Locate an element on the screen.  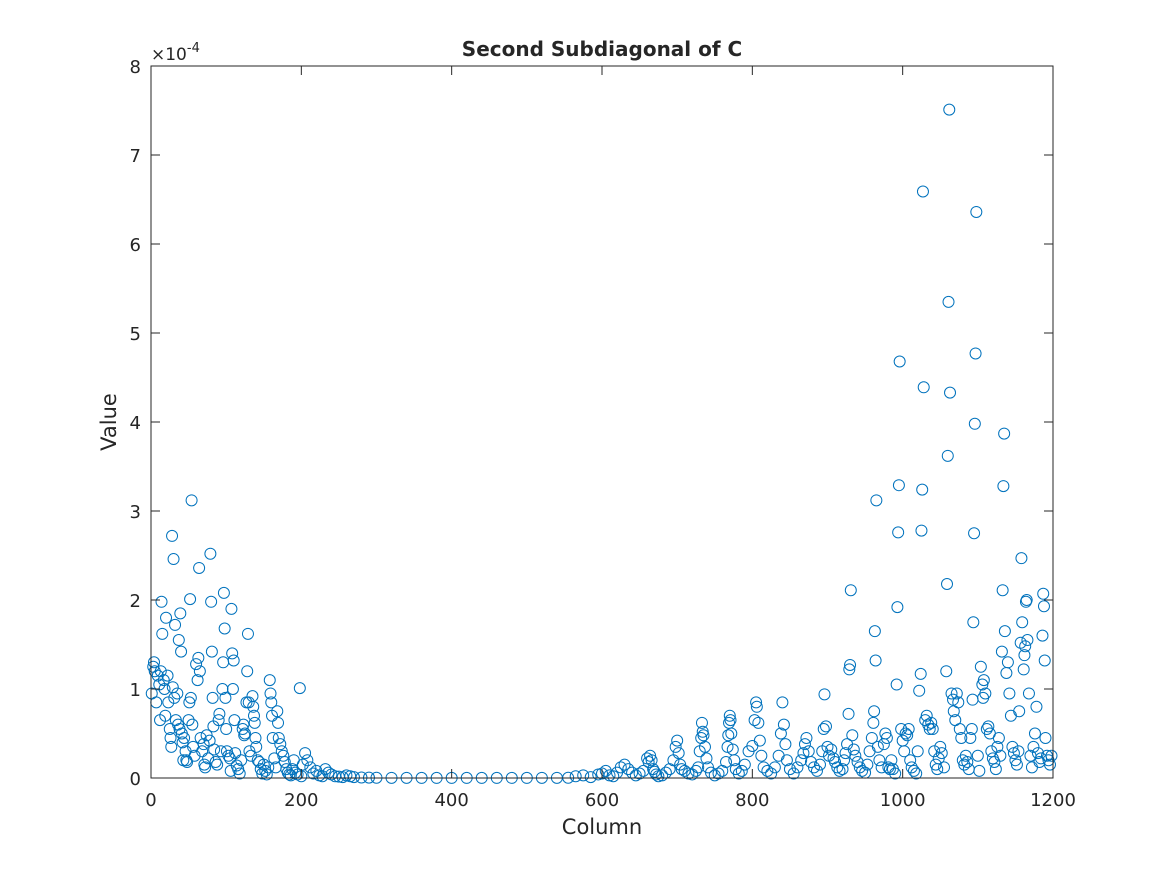
y-tick-label: 8 is located at coordinates (135, 67).